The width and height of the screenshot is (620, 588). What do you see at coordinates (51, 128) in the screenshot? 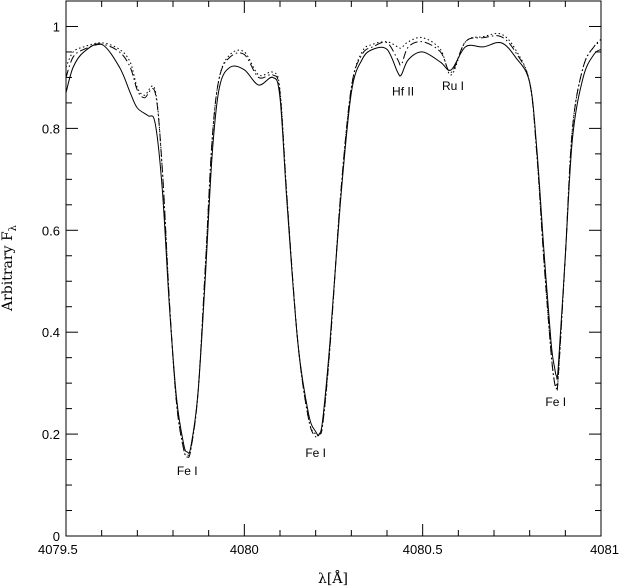
I see `y-tick-label: 0.8` at bounding box center [51, 128].